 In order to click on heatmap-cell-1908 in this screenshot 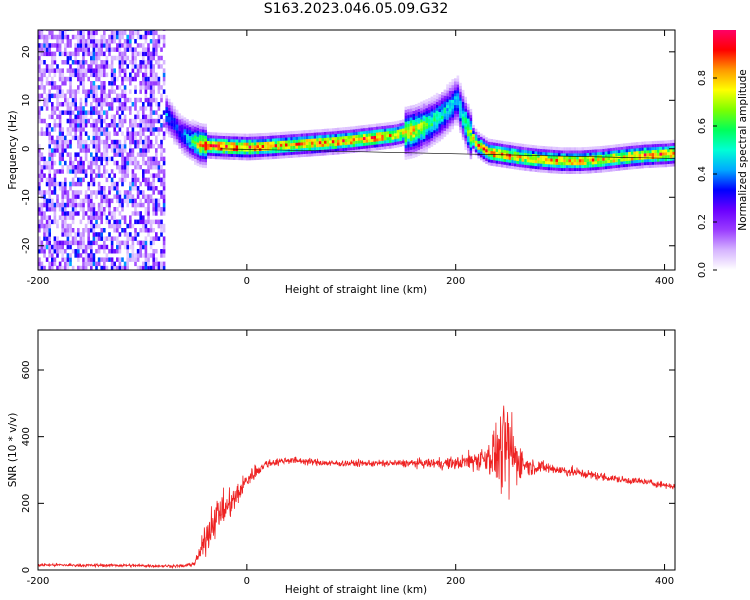, I will do `click(174, 134)`.